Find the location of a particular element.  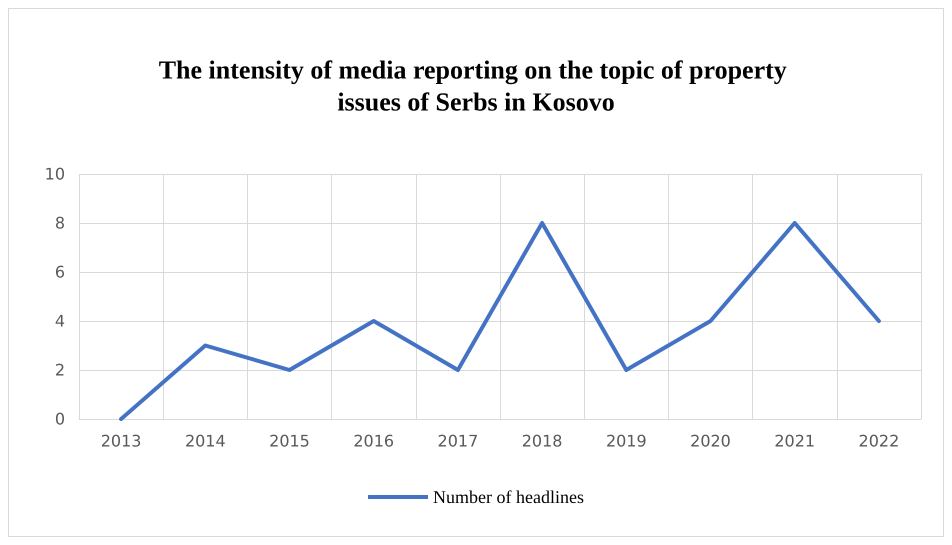

x-tick-label: 2013 is located at coordinates (121, 441).